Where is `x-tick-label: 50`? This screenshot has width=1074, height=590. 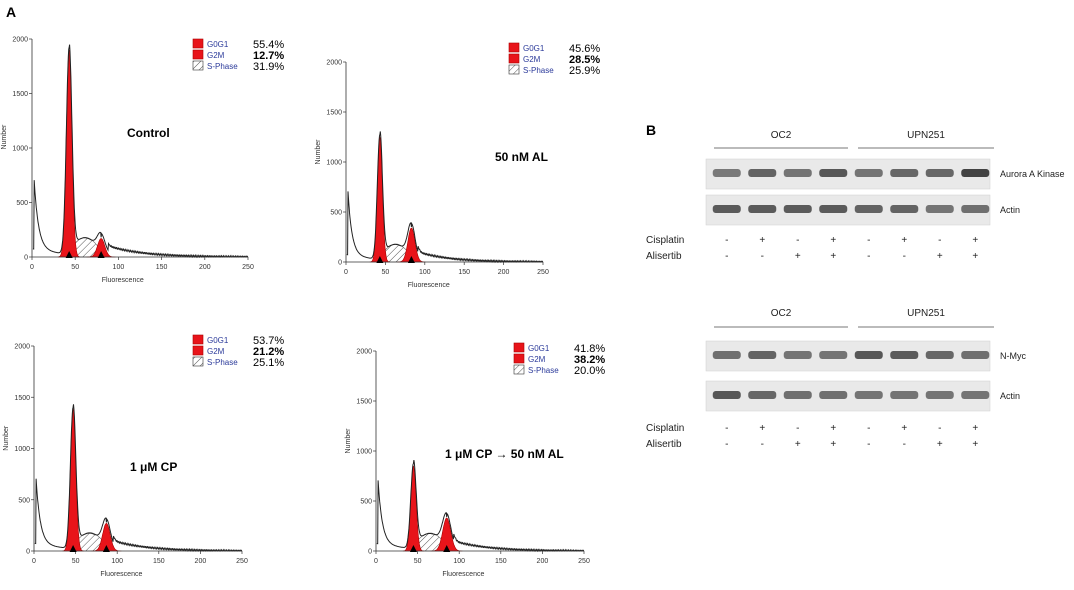
x-tick-label: 50 is located at coordinates (418, 561).